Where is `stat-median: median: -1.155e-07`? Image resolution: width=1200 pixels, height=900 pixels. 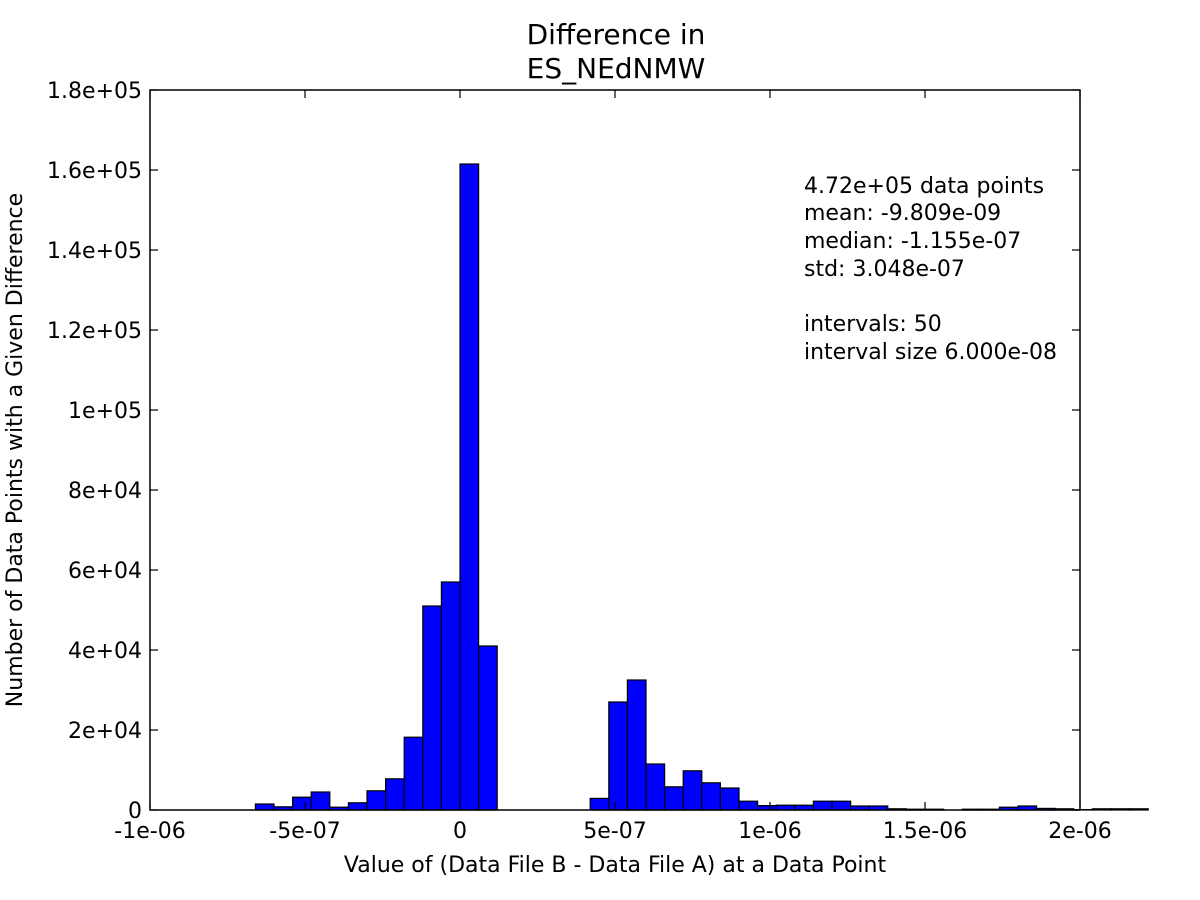 stat-median: median: -1.155e-07 is located at coordinates (912, 241).